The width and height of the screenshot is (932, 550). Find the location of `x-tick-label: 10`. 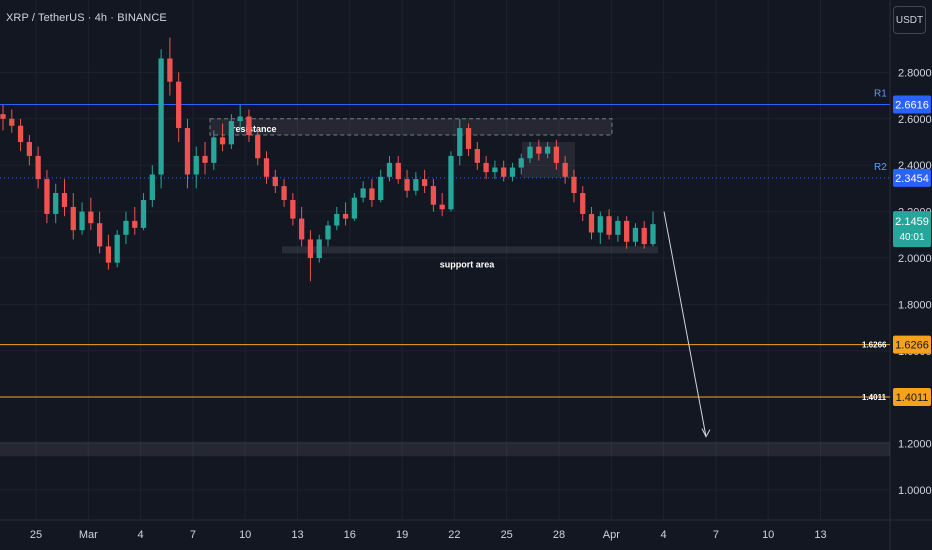

x-tick-label: 10 is located at coordinates (768, 535).